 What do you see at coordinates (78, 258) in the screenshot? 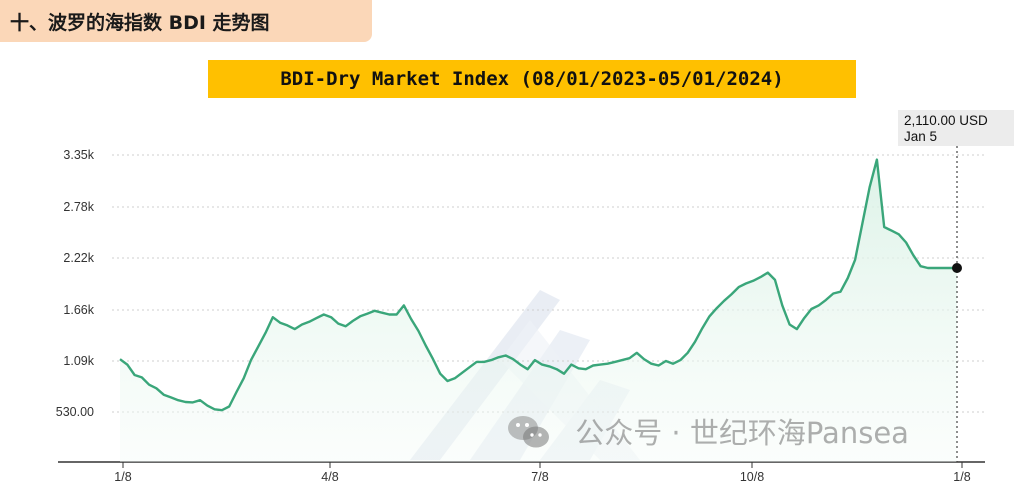
I see `y-tick-label: 2.22k` at bounding box center [78, 258].